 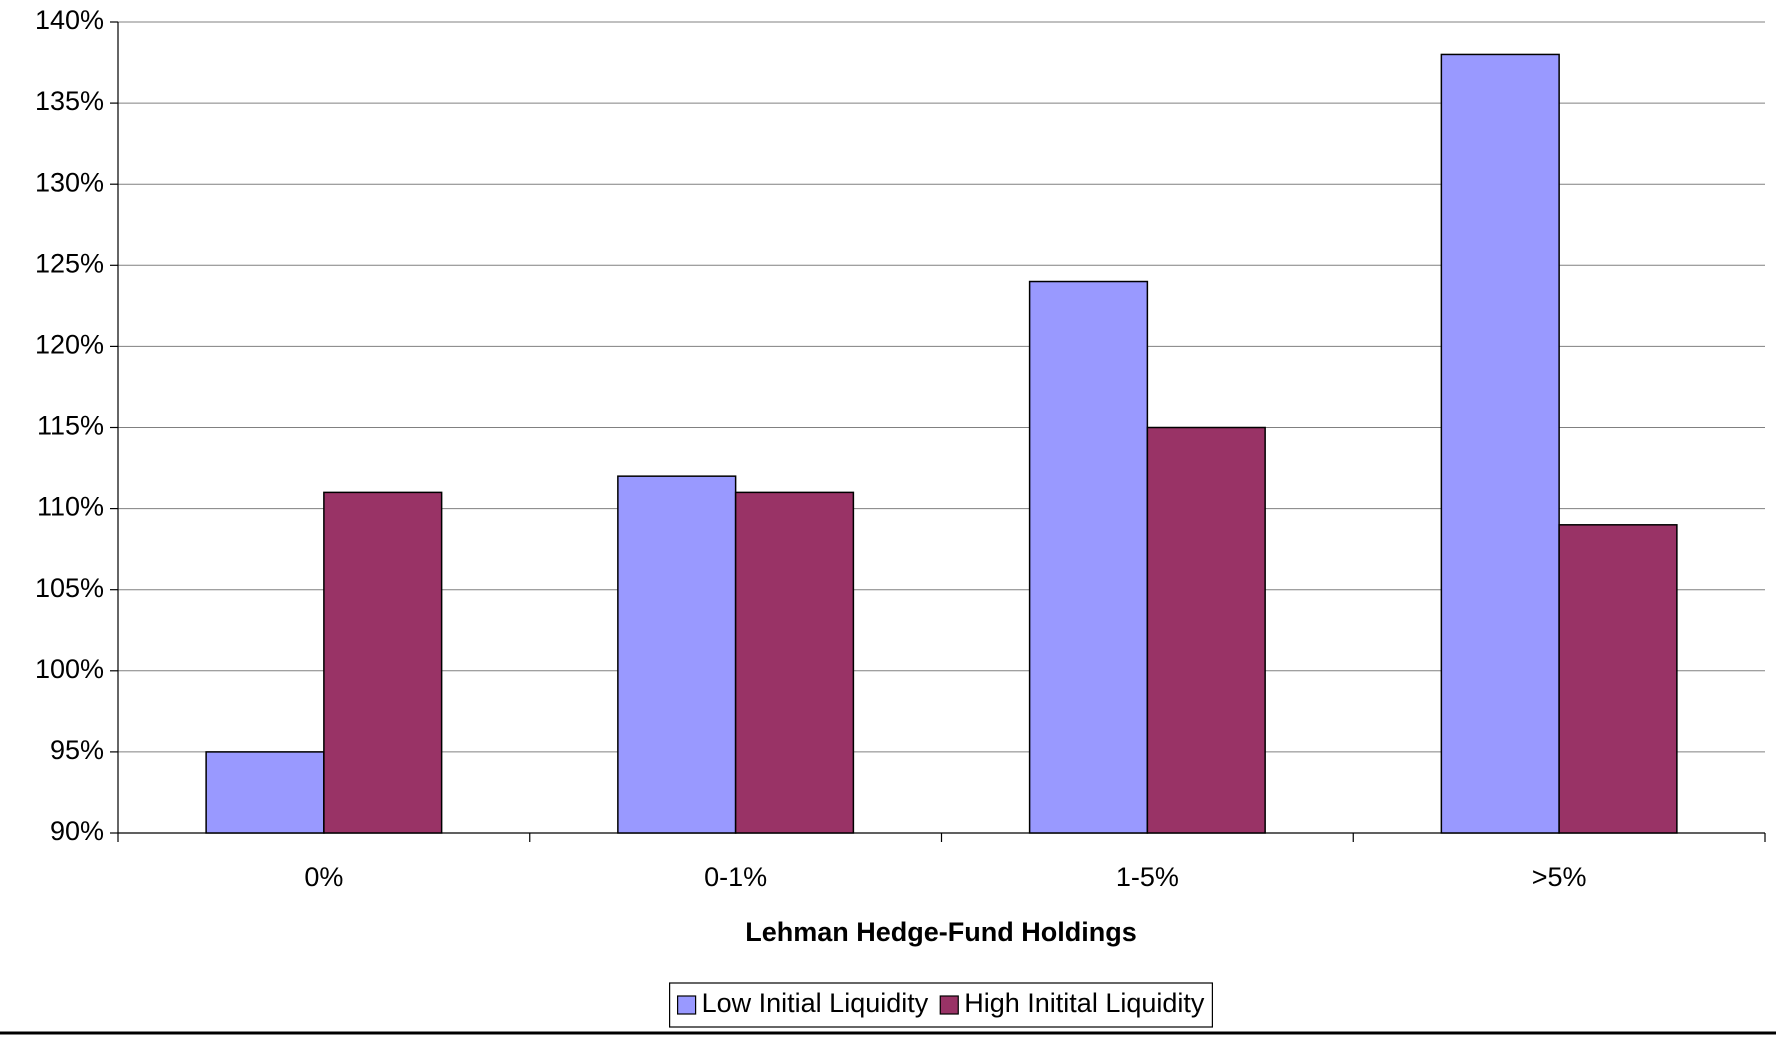 What do you see at coordinates (69, 263) in the screenshot?
I see `y-tick-label: 125%` at bounding box center [69, 263].